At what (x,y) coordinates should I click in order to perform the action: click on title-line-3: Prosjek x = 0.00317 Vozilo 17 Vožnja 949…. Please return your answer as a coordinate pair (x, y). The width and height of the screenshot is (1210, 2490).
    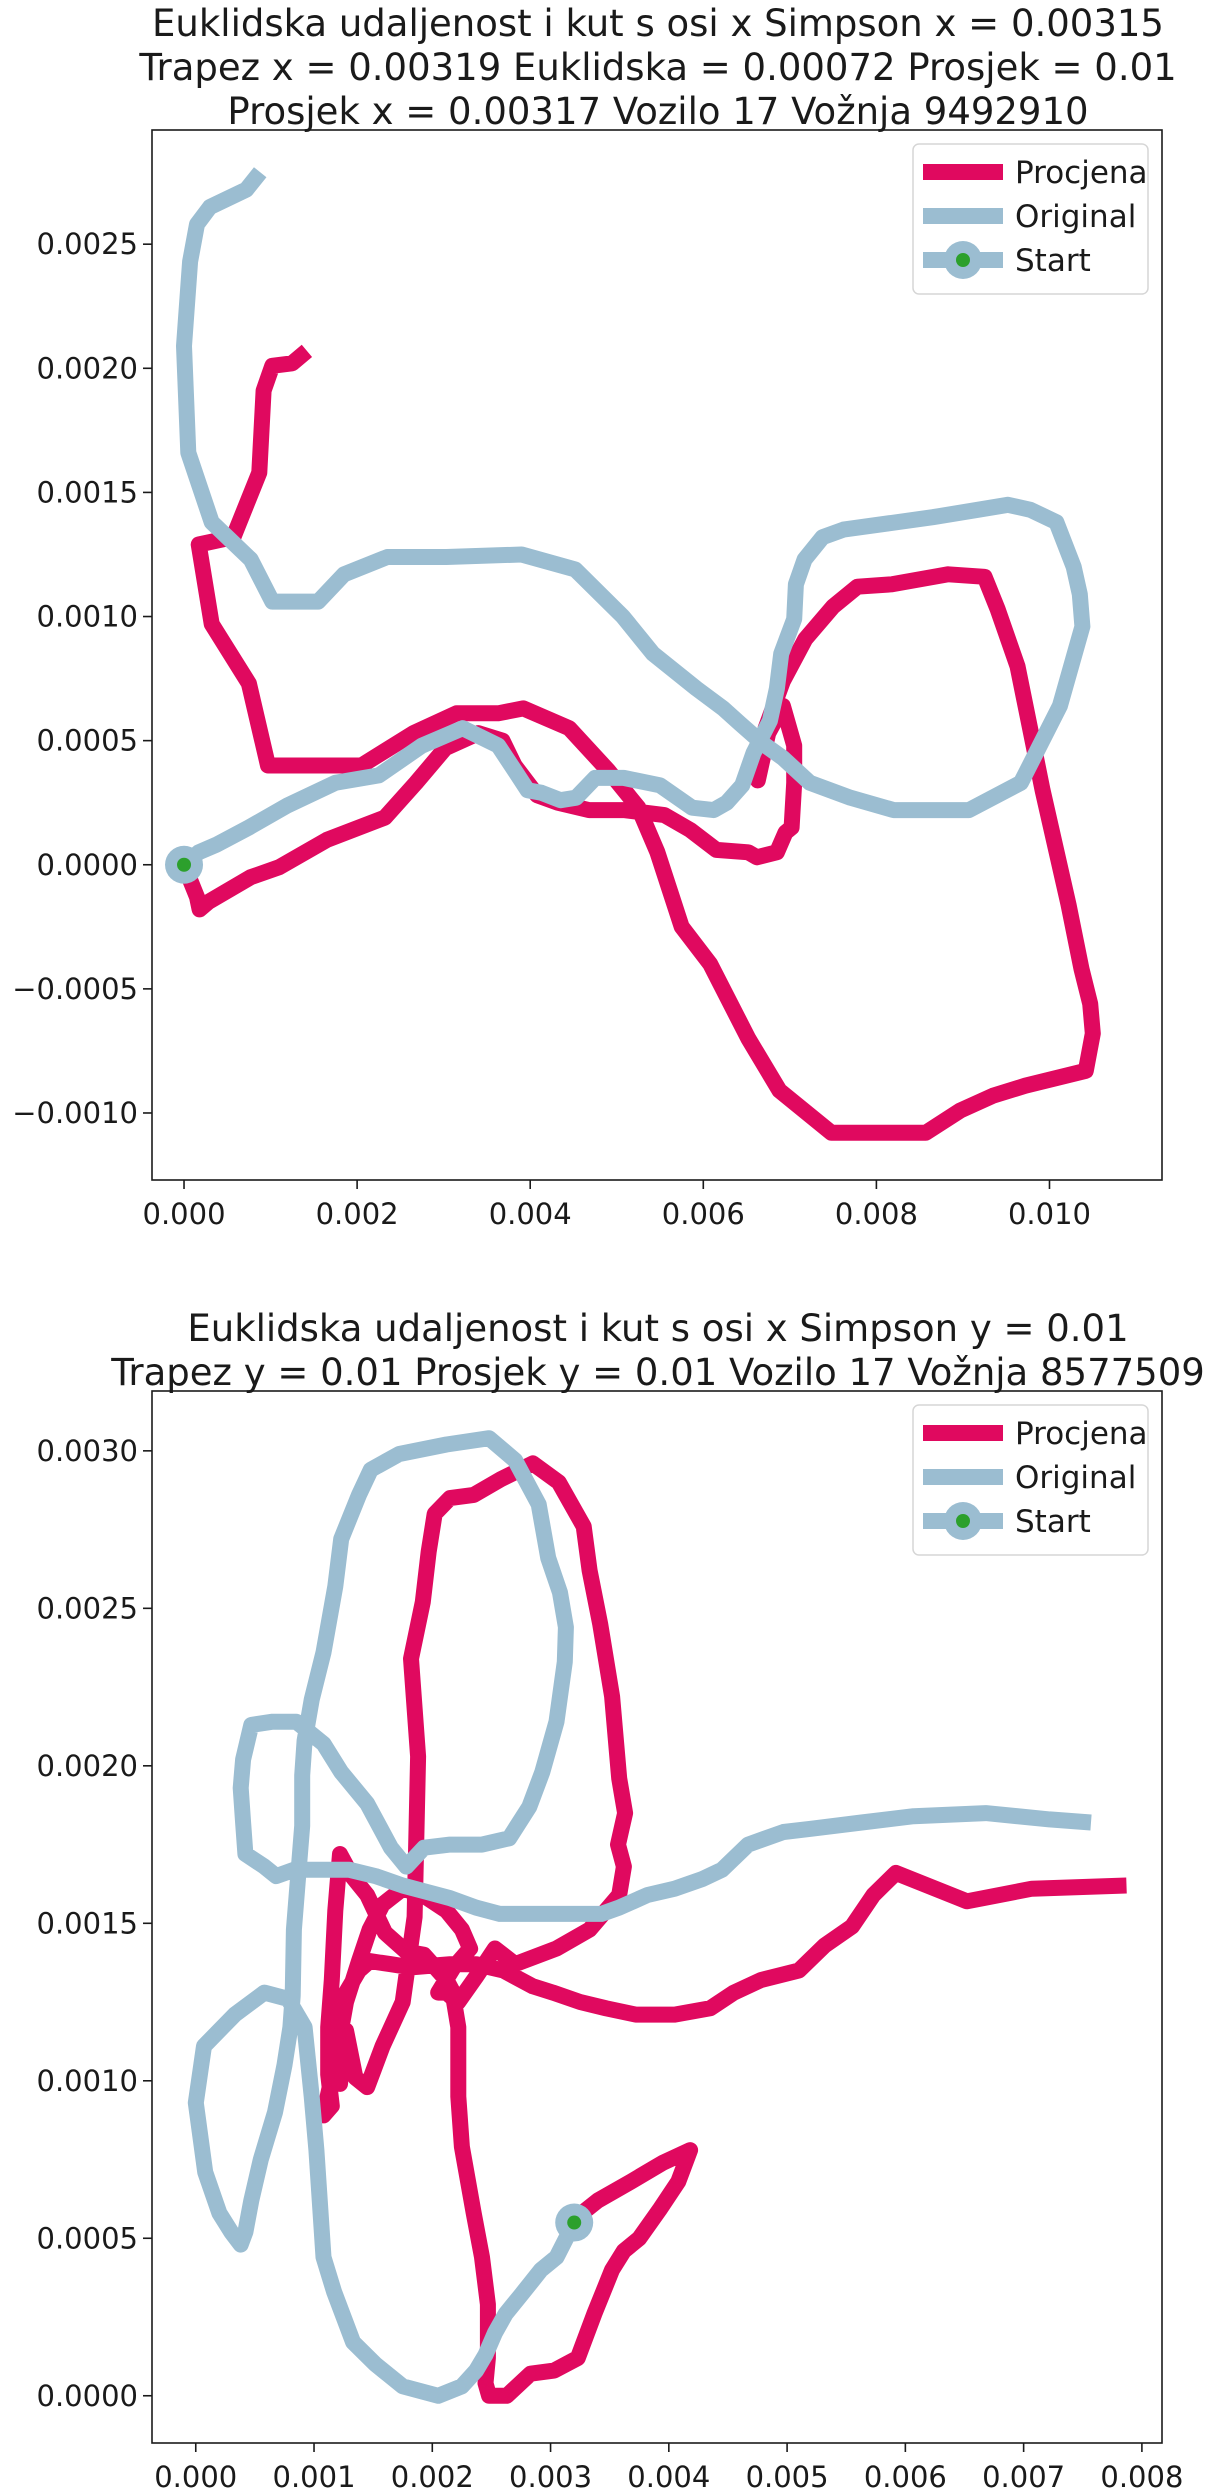
    Looking at the image, I should click on (657, 111).